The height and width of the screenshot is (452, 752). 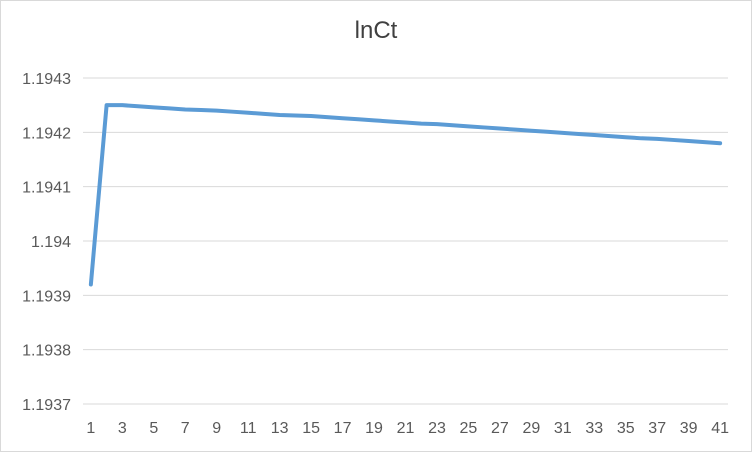 What do you see at coordinates (594, 428) in the screenshot?
I see `x-tick-label: 33` at bounding box center [594, 428].